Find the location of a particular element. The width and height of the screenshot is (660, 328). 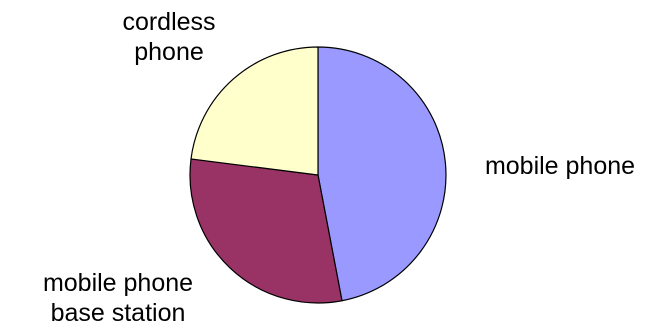

slice-label-2-line-0: cordless is located at coordinates (168, 22).